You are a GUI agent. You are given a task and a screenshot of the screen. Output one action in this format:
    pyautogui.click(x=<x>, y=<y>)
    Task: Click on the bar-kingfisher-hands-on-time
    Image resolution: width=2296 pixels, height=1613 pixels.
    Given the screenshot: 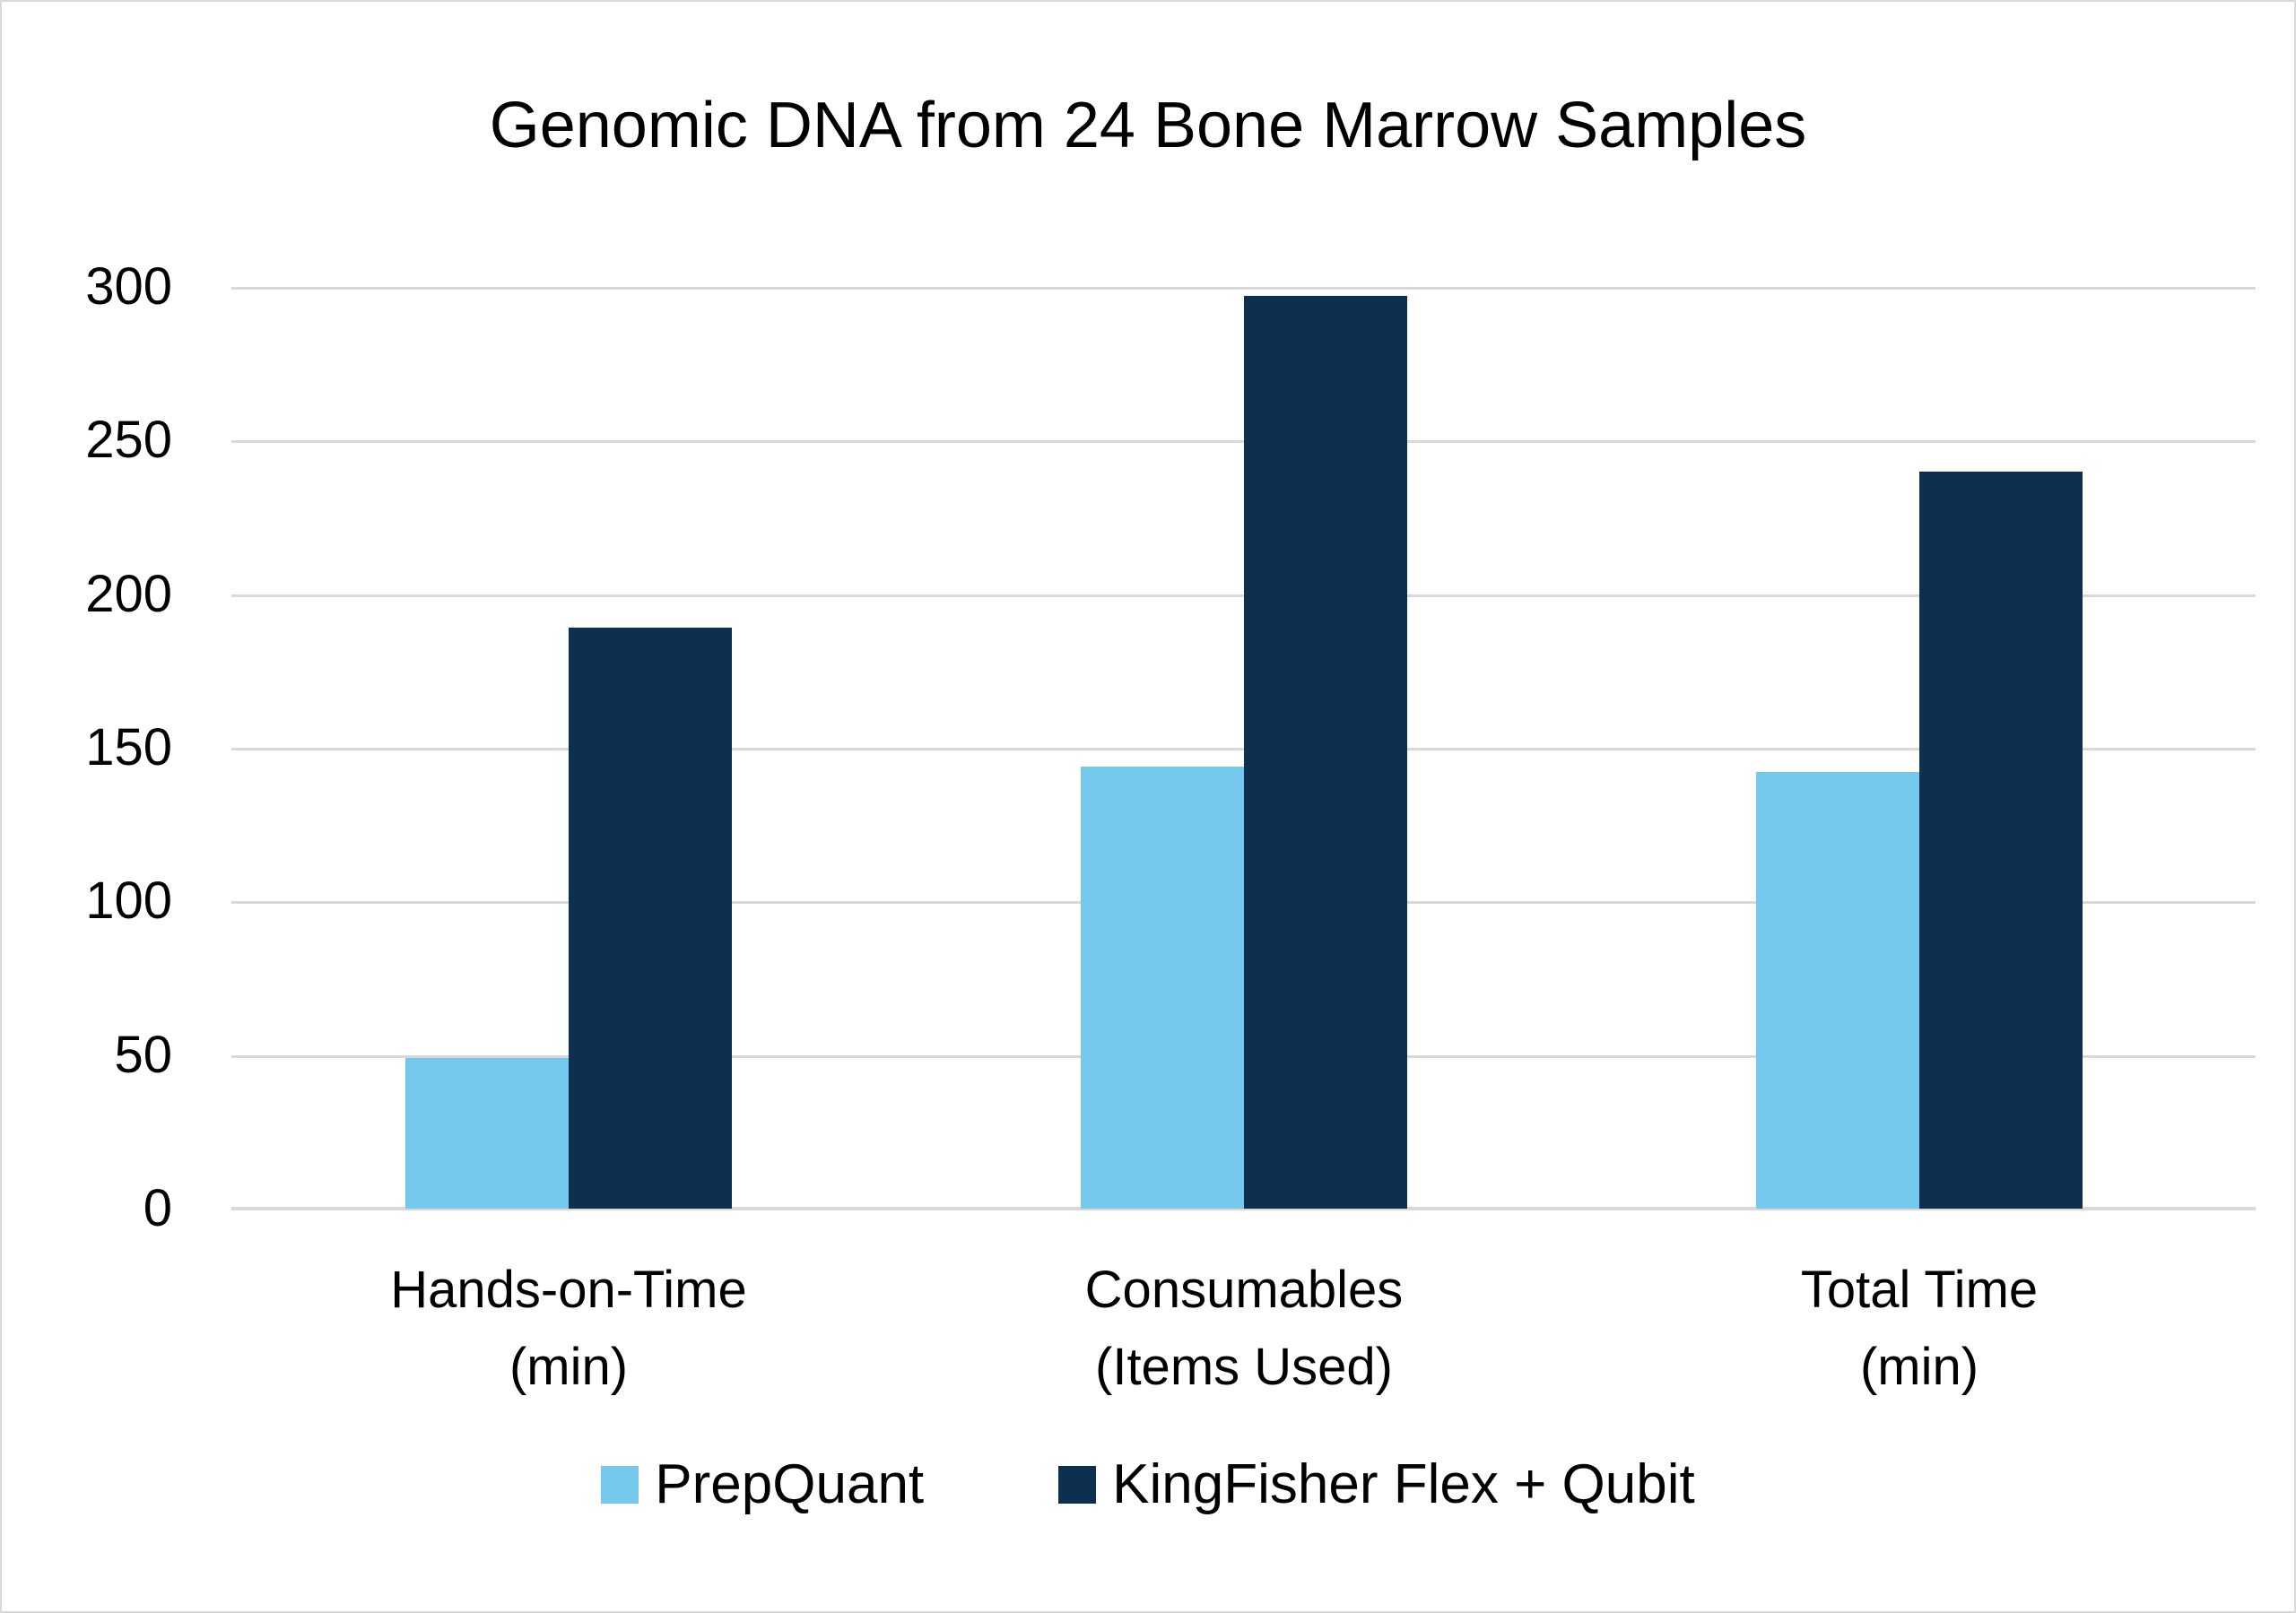 What is the action you would take?
    pyautogui.click(x=650, y=918)
    